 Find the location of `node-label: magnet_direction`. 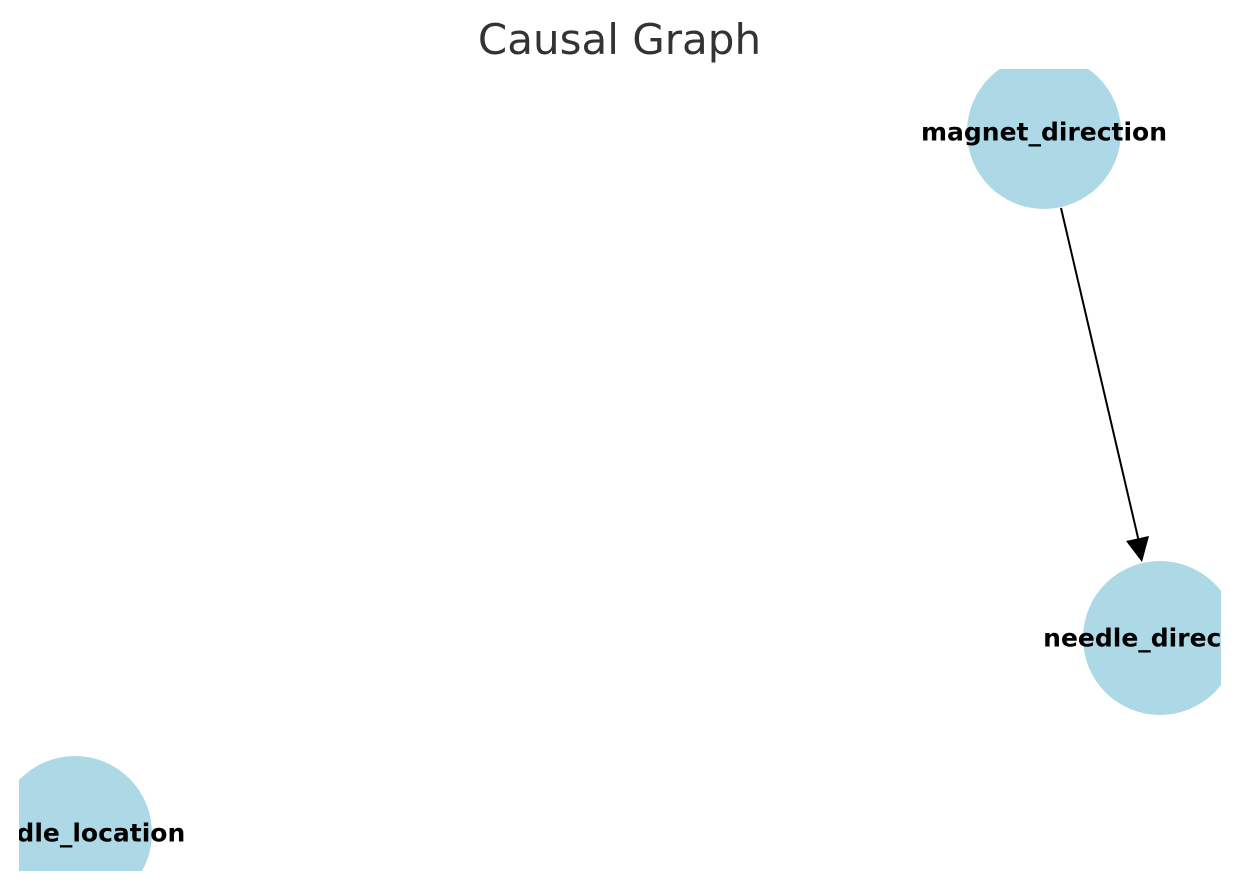

node-label: magnet_direction is located at coordinates (1044, 132).